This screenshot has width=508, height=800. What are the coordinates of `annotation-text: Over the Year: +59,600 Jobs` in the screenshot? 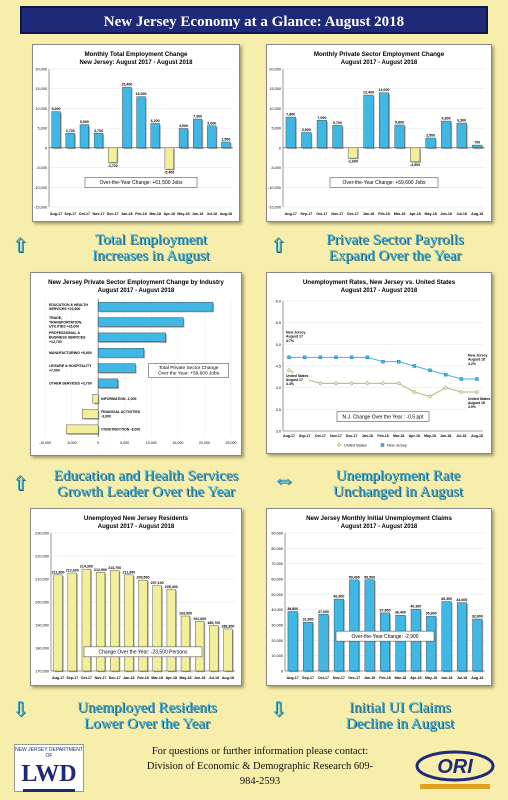 It's located at (189, 374).